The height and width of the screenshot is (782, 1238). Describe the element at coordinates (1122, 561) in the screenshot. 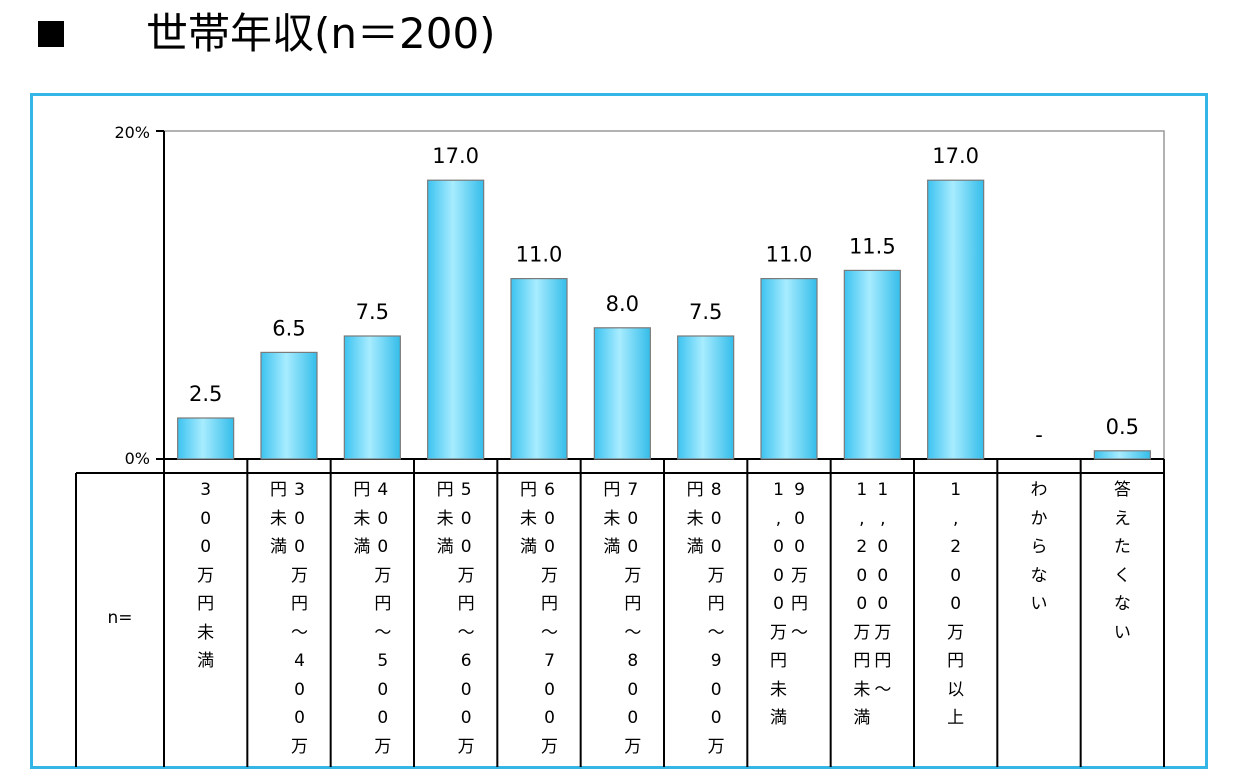

I see `category-label: 答えたくない` at that location.